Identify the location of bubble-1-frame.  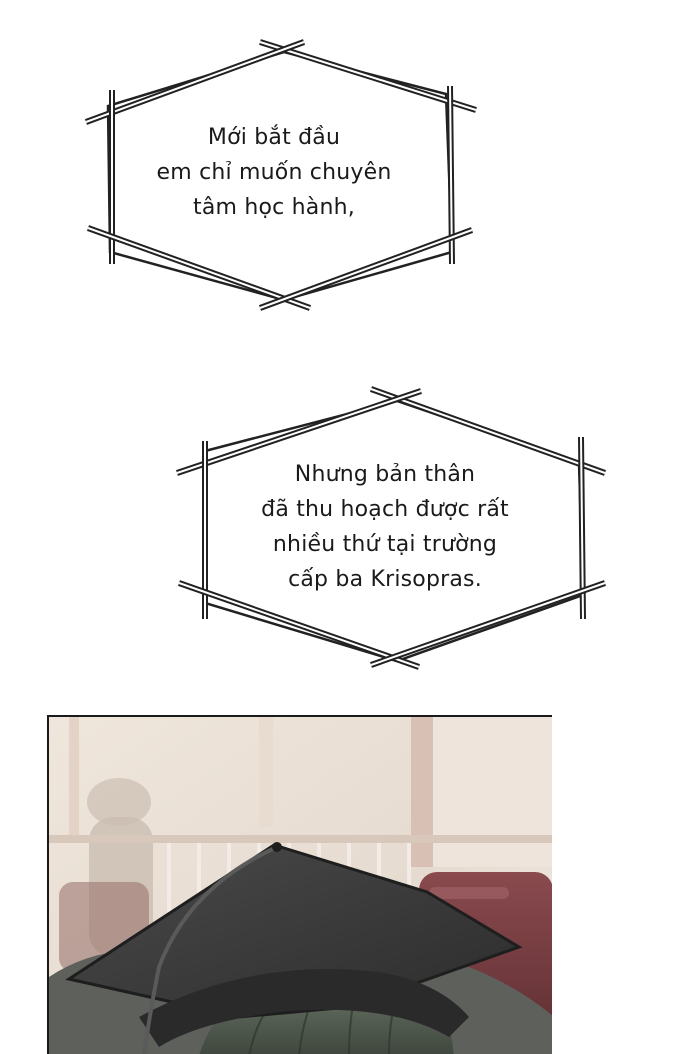
(280, 175).